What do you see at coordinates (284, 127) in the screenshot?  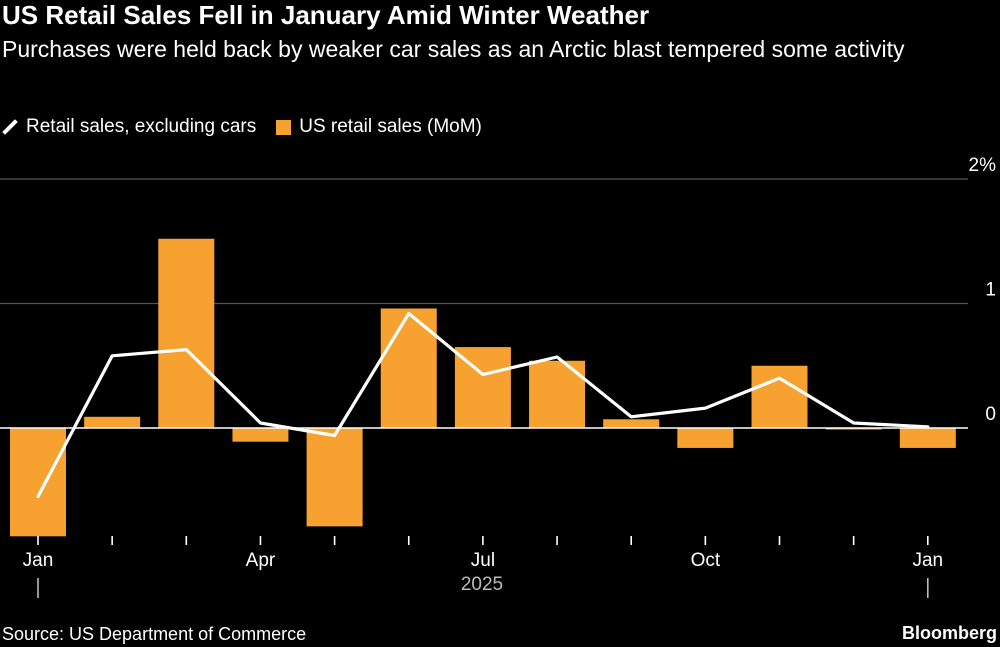 I see `bar-swatch-icon` at bounding box center [284, 127].